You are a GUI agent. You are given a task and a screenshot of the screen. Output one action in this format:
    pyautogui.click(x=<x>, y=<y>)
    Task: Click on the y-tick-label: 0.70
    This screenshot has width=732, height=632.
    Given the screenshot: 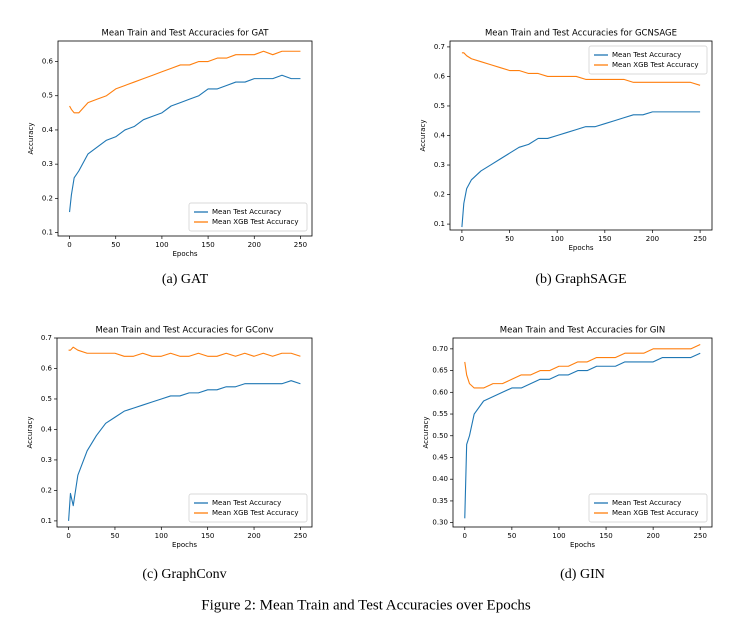 What is the action you would take?
    pyautogui.click(x=440, y=349)
    